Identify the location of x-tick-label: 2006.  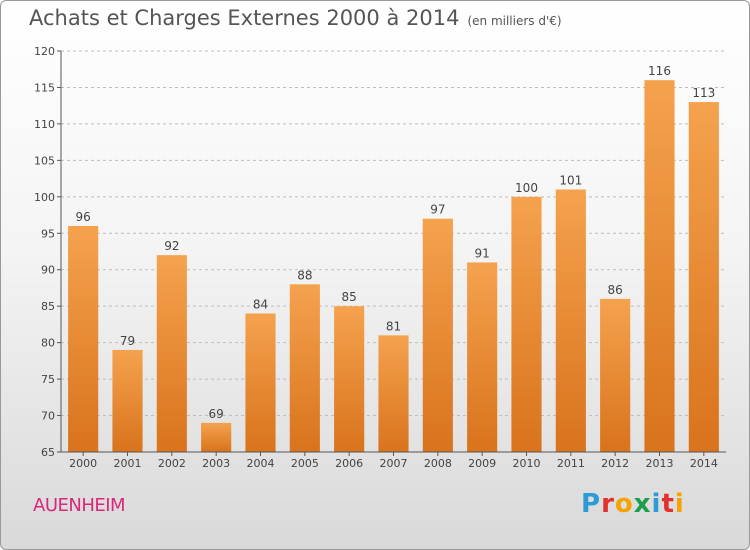
(349, 463).